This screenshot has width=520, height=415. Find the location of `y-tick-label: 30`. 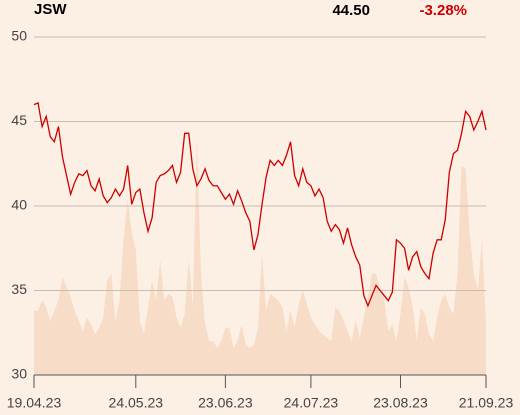

y-tick-label: 30 is located at coordinates (19, 374).